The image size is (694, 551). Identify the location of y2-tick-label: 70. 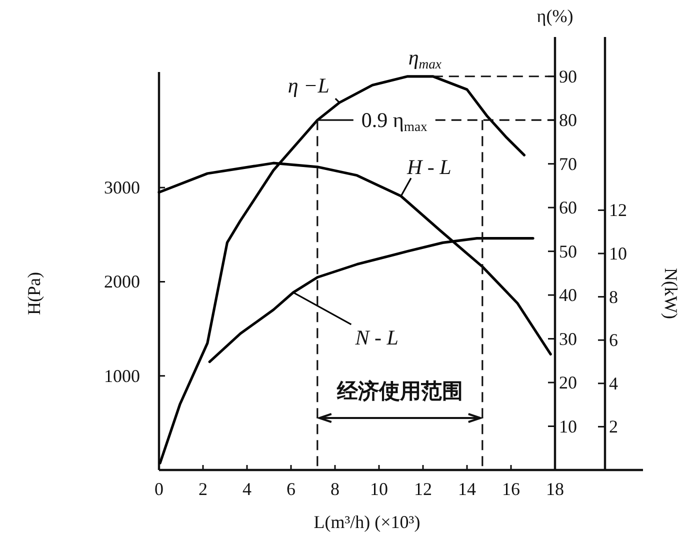
(568, 164).